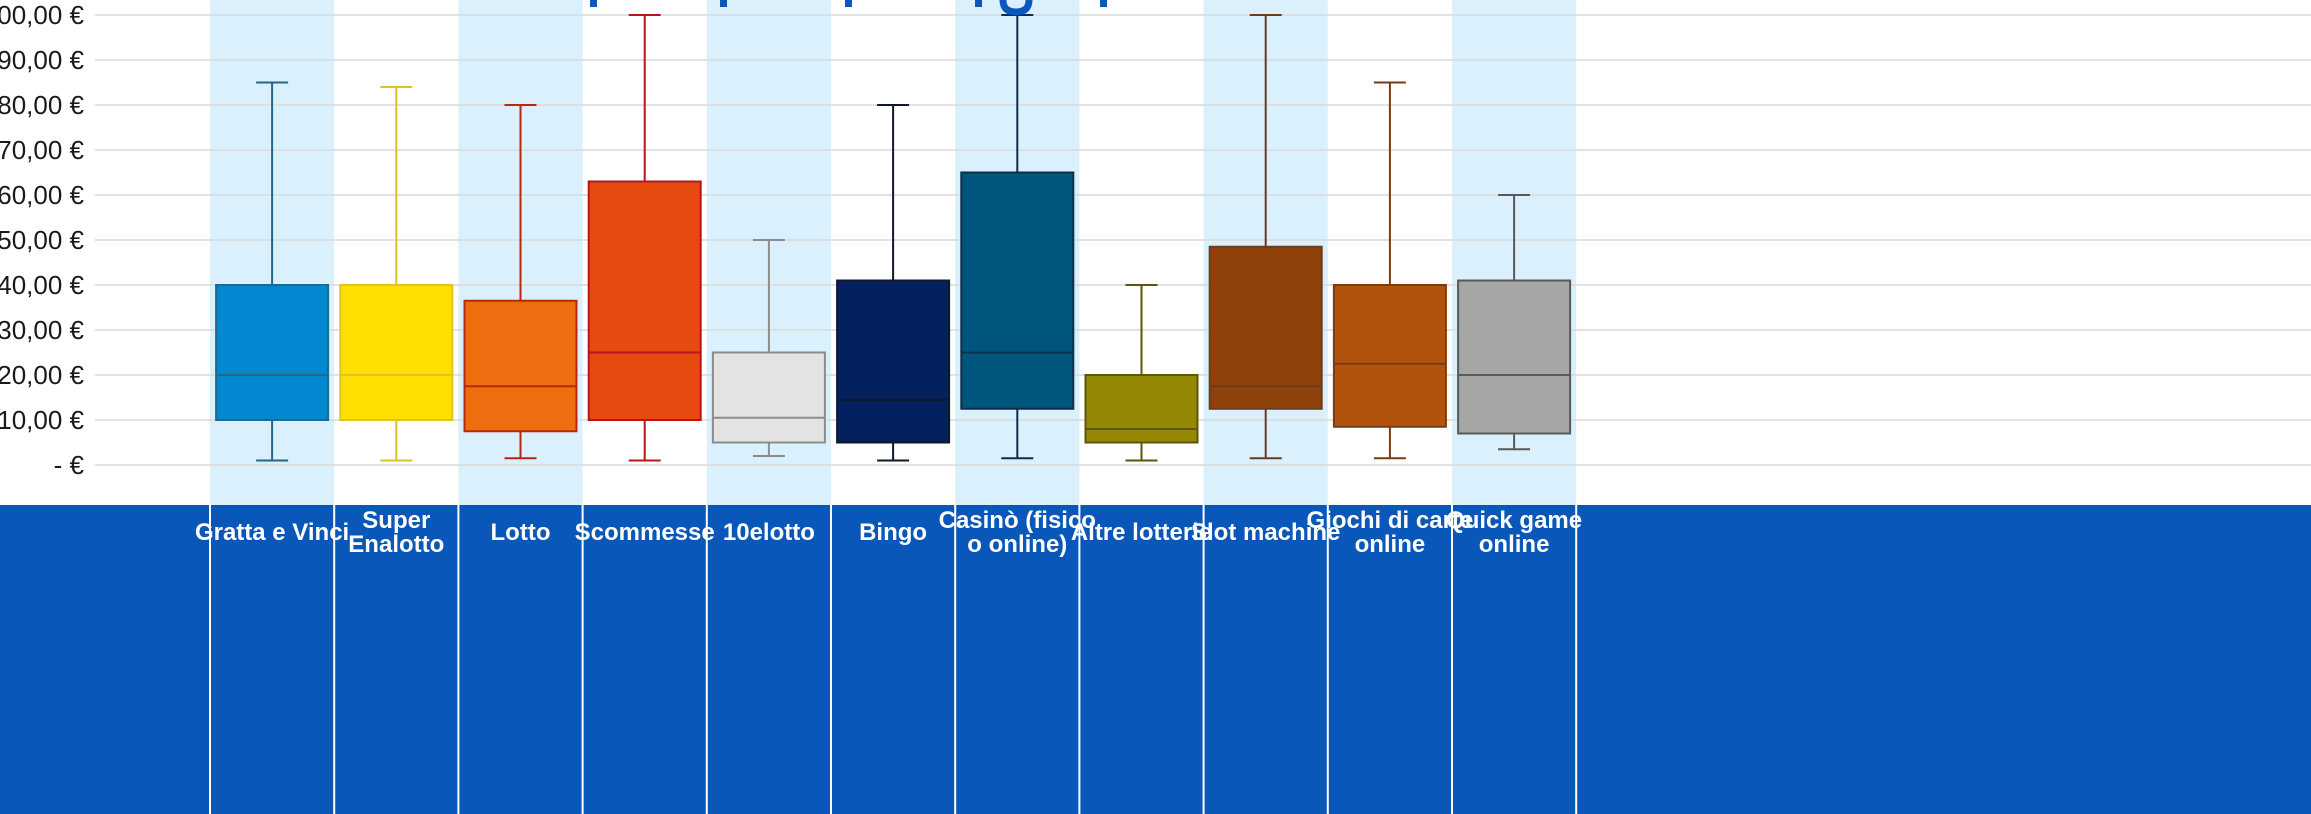 This screenshot has width=2311, height=814. I want to click on x-tick-label: Lotto, so click(521, 532).